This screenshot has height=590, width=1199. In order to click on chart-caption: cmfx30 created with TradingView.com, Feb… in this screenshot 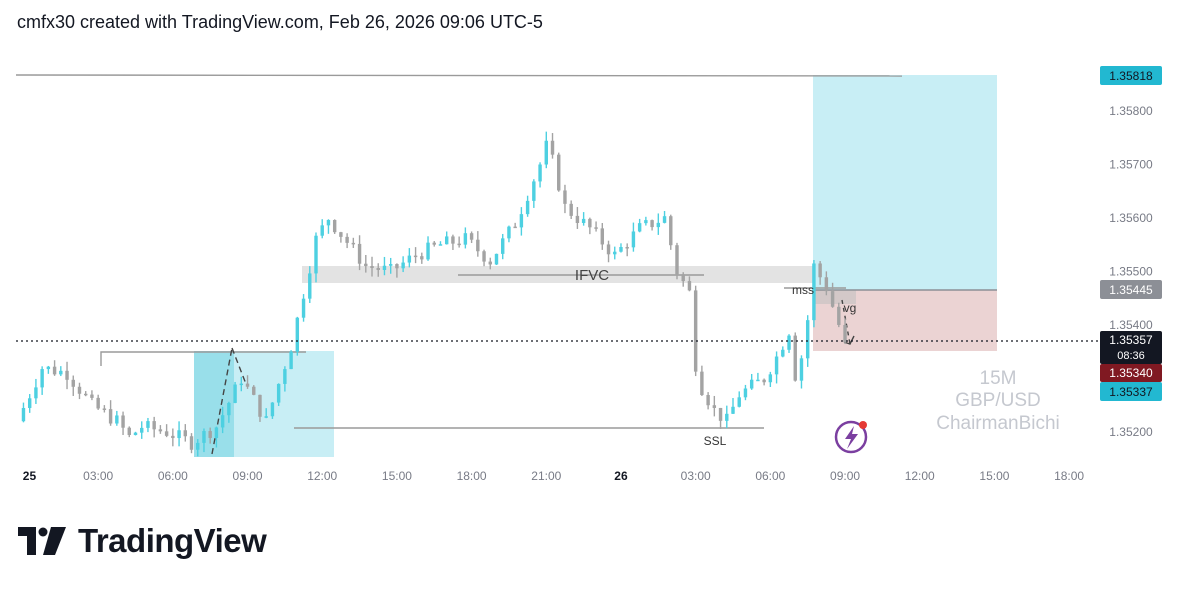, I will do `click(280, 22)`.